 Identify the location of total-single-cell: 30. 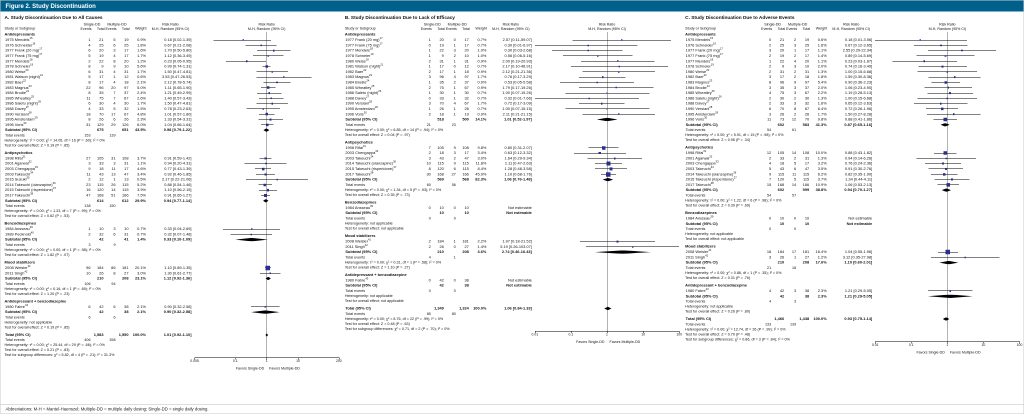
(782, 98).